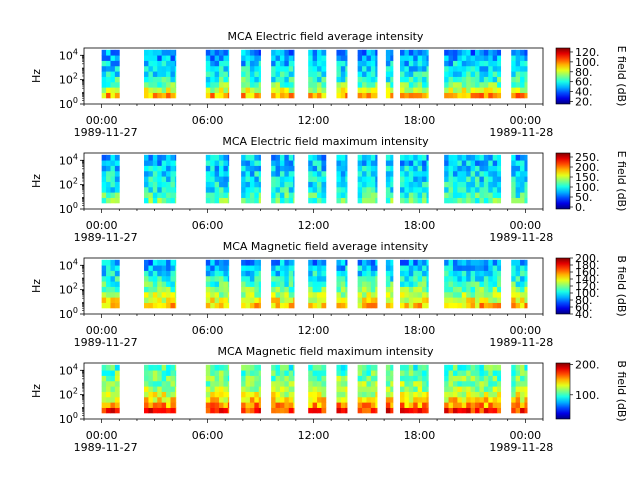 This screenshot has height=480, width=640. What do you see at coordinates (420, 435) in the screenshot?
I see `x-tick-label: 18:00` at bounding box center [420, 435].